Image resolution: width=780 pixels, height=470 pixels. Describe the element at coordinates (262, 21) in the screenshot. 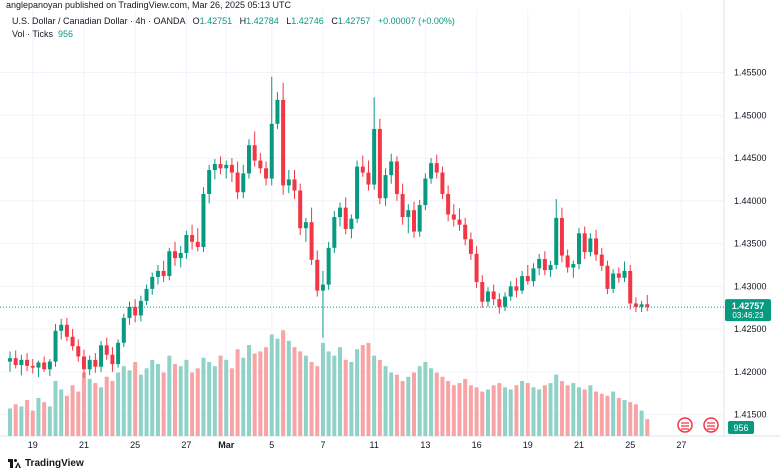

I see `high-value: 1.42784` at that location.